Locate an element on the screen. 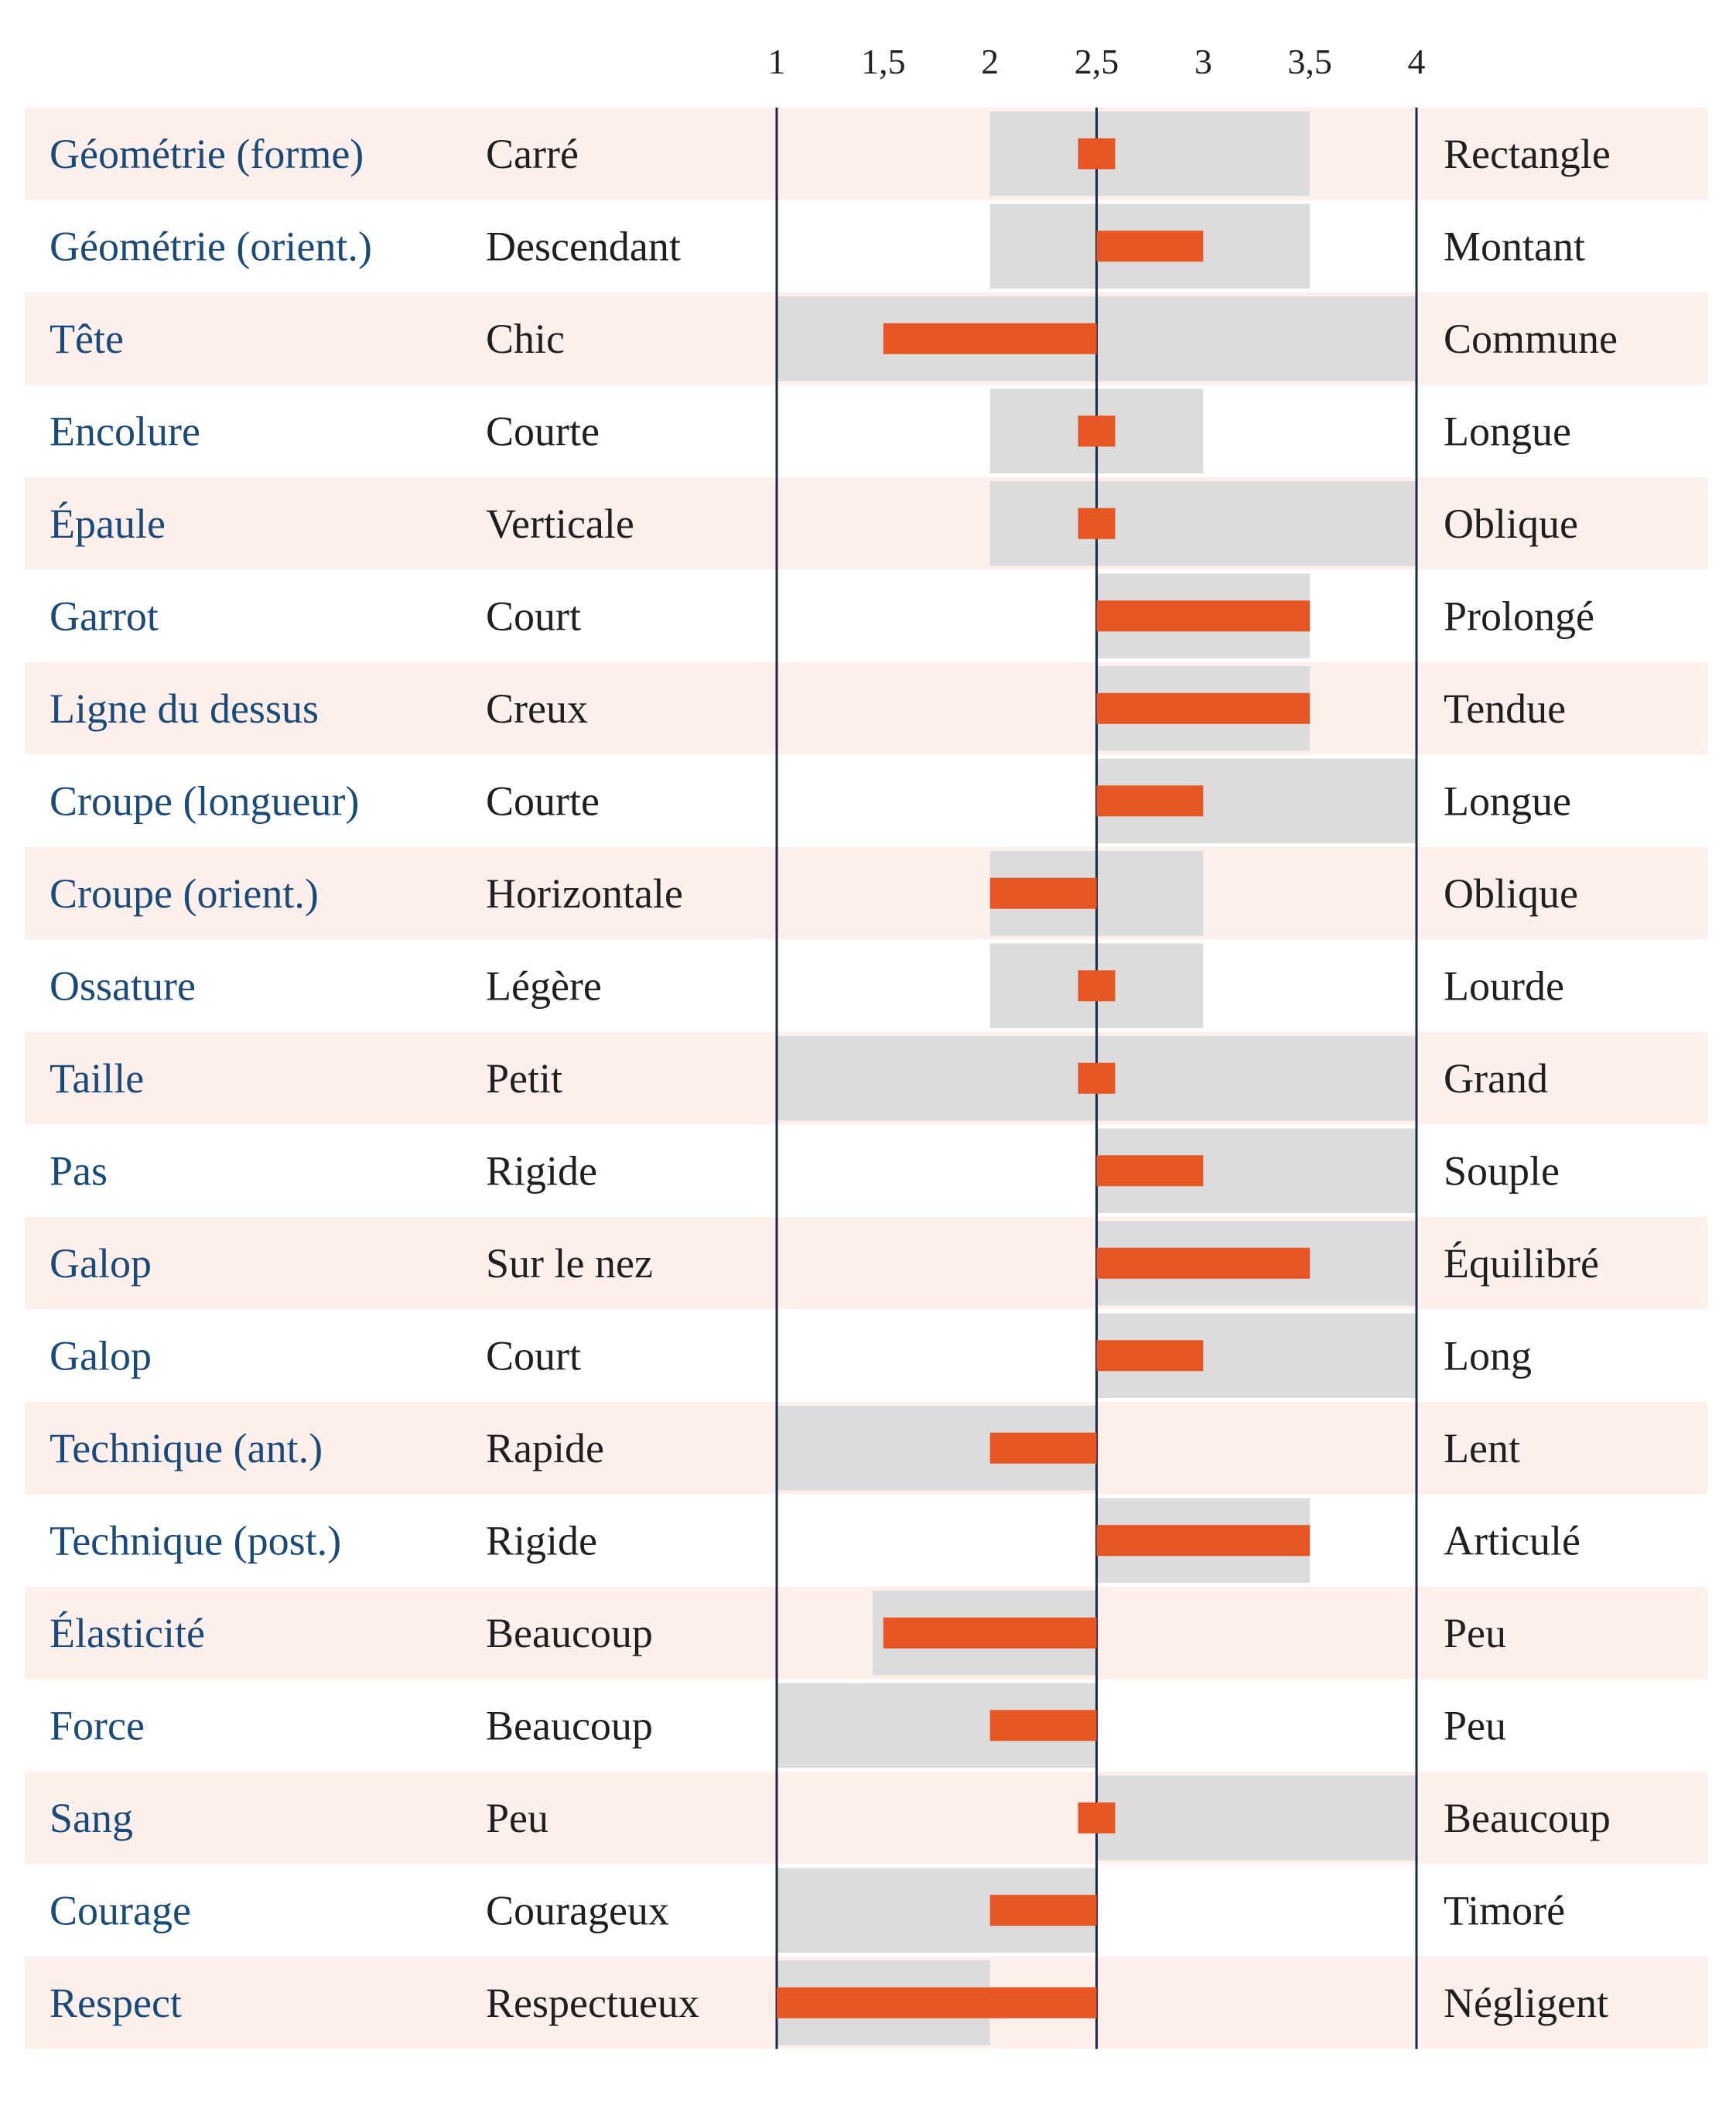 The width and height of the screenshot is (1736, 2102). low-end-label: Courageux is located at coordinates (577, 1910).